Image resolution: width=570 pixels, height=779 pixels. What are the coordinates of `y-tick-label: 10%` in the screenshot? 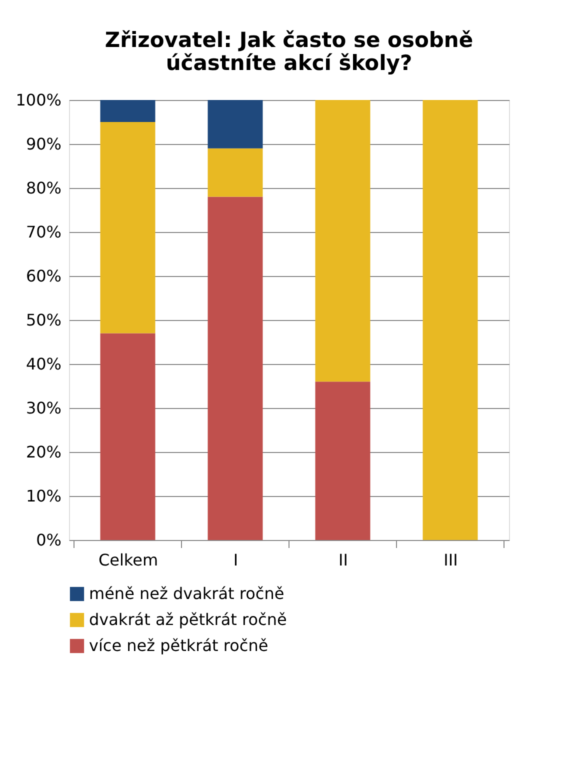 It's located at (44, 496).